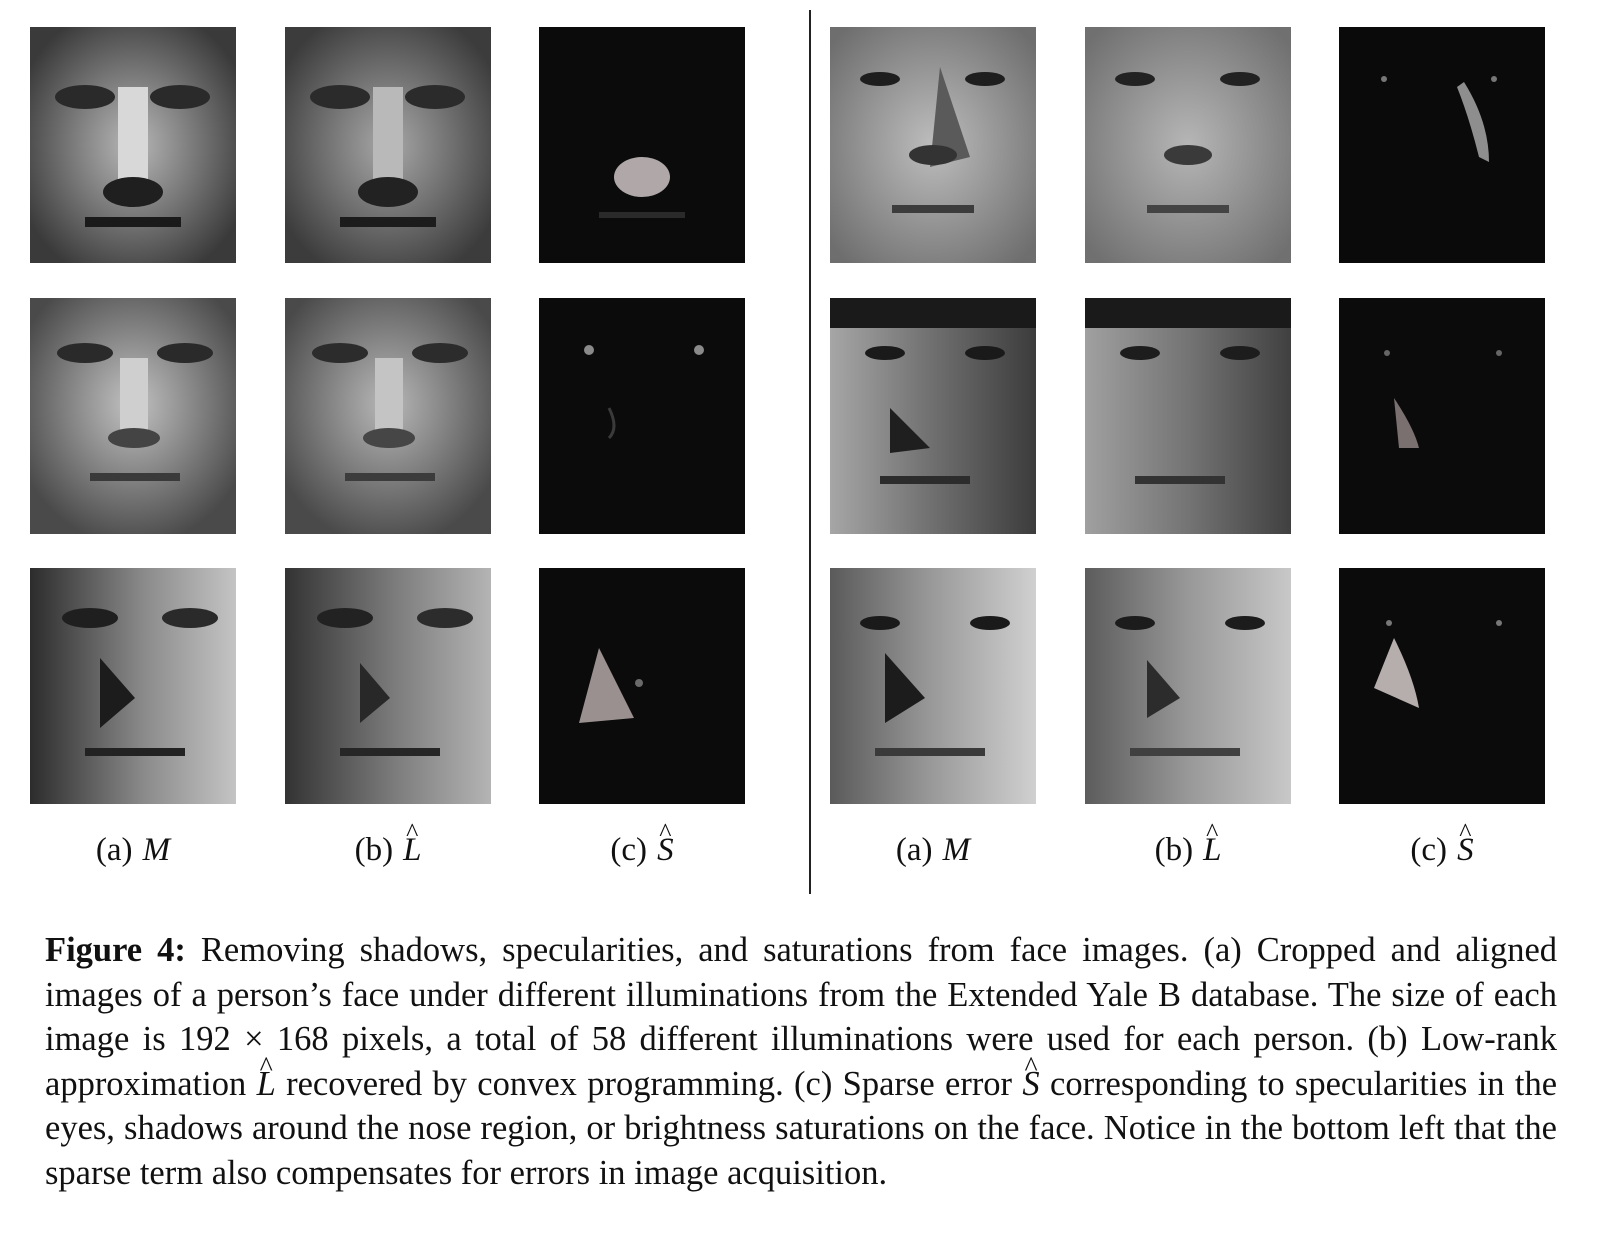  What do you see at coordinates (388, 145) in the screenshot?
I see `face-image-left-row1-L` at bounding box center [388, 145].